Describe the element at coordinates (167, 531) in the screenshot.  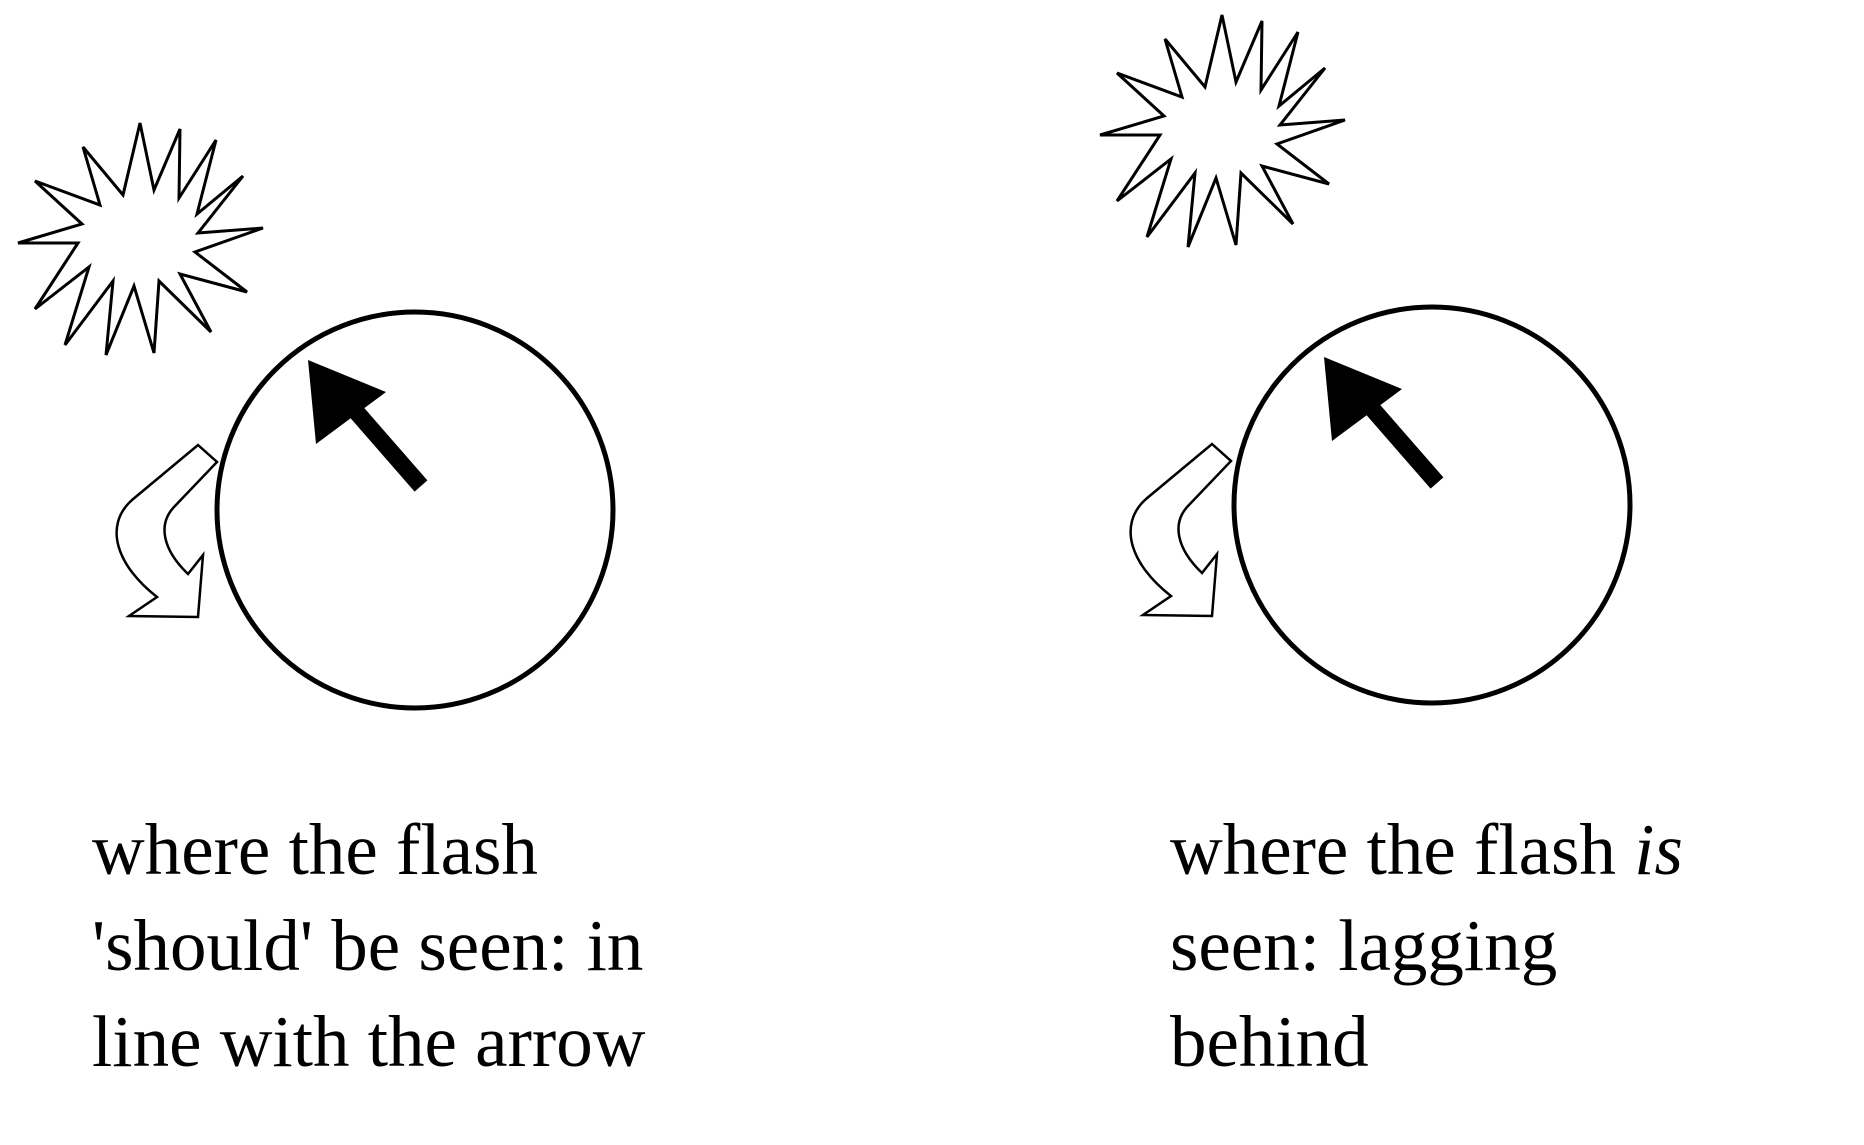
I see `rotation-arrow-expected` at that location.